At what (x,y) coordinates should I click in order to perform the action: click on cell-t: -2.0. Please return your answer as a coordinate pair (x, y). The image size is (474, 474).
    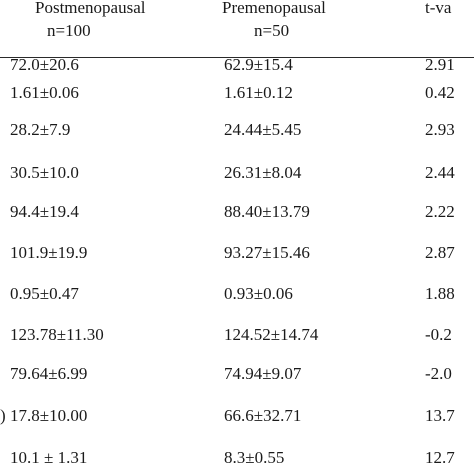
    Looking at the image, I should click on (438, 373).